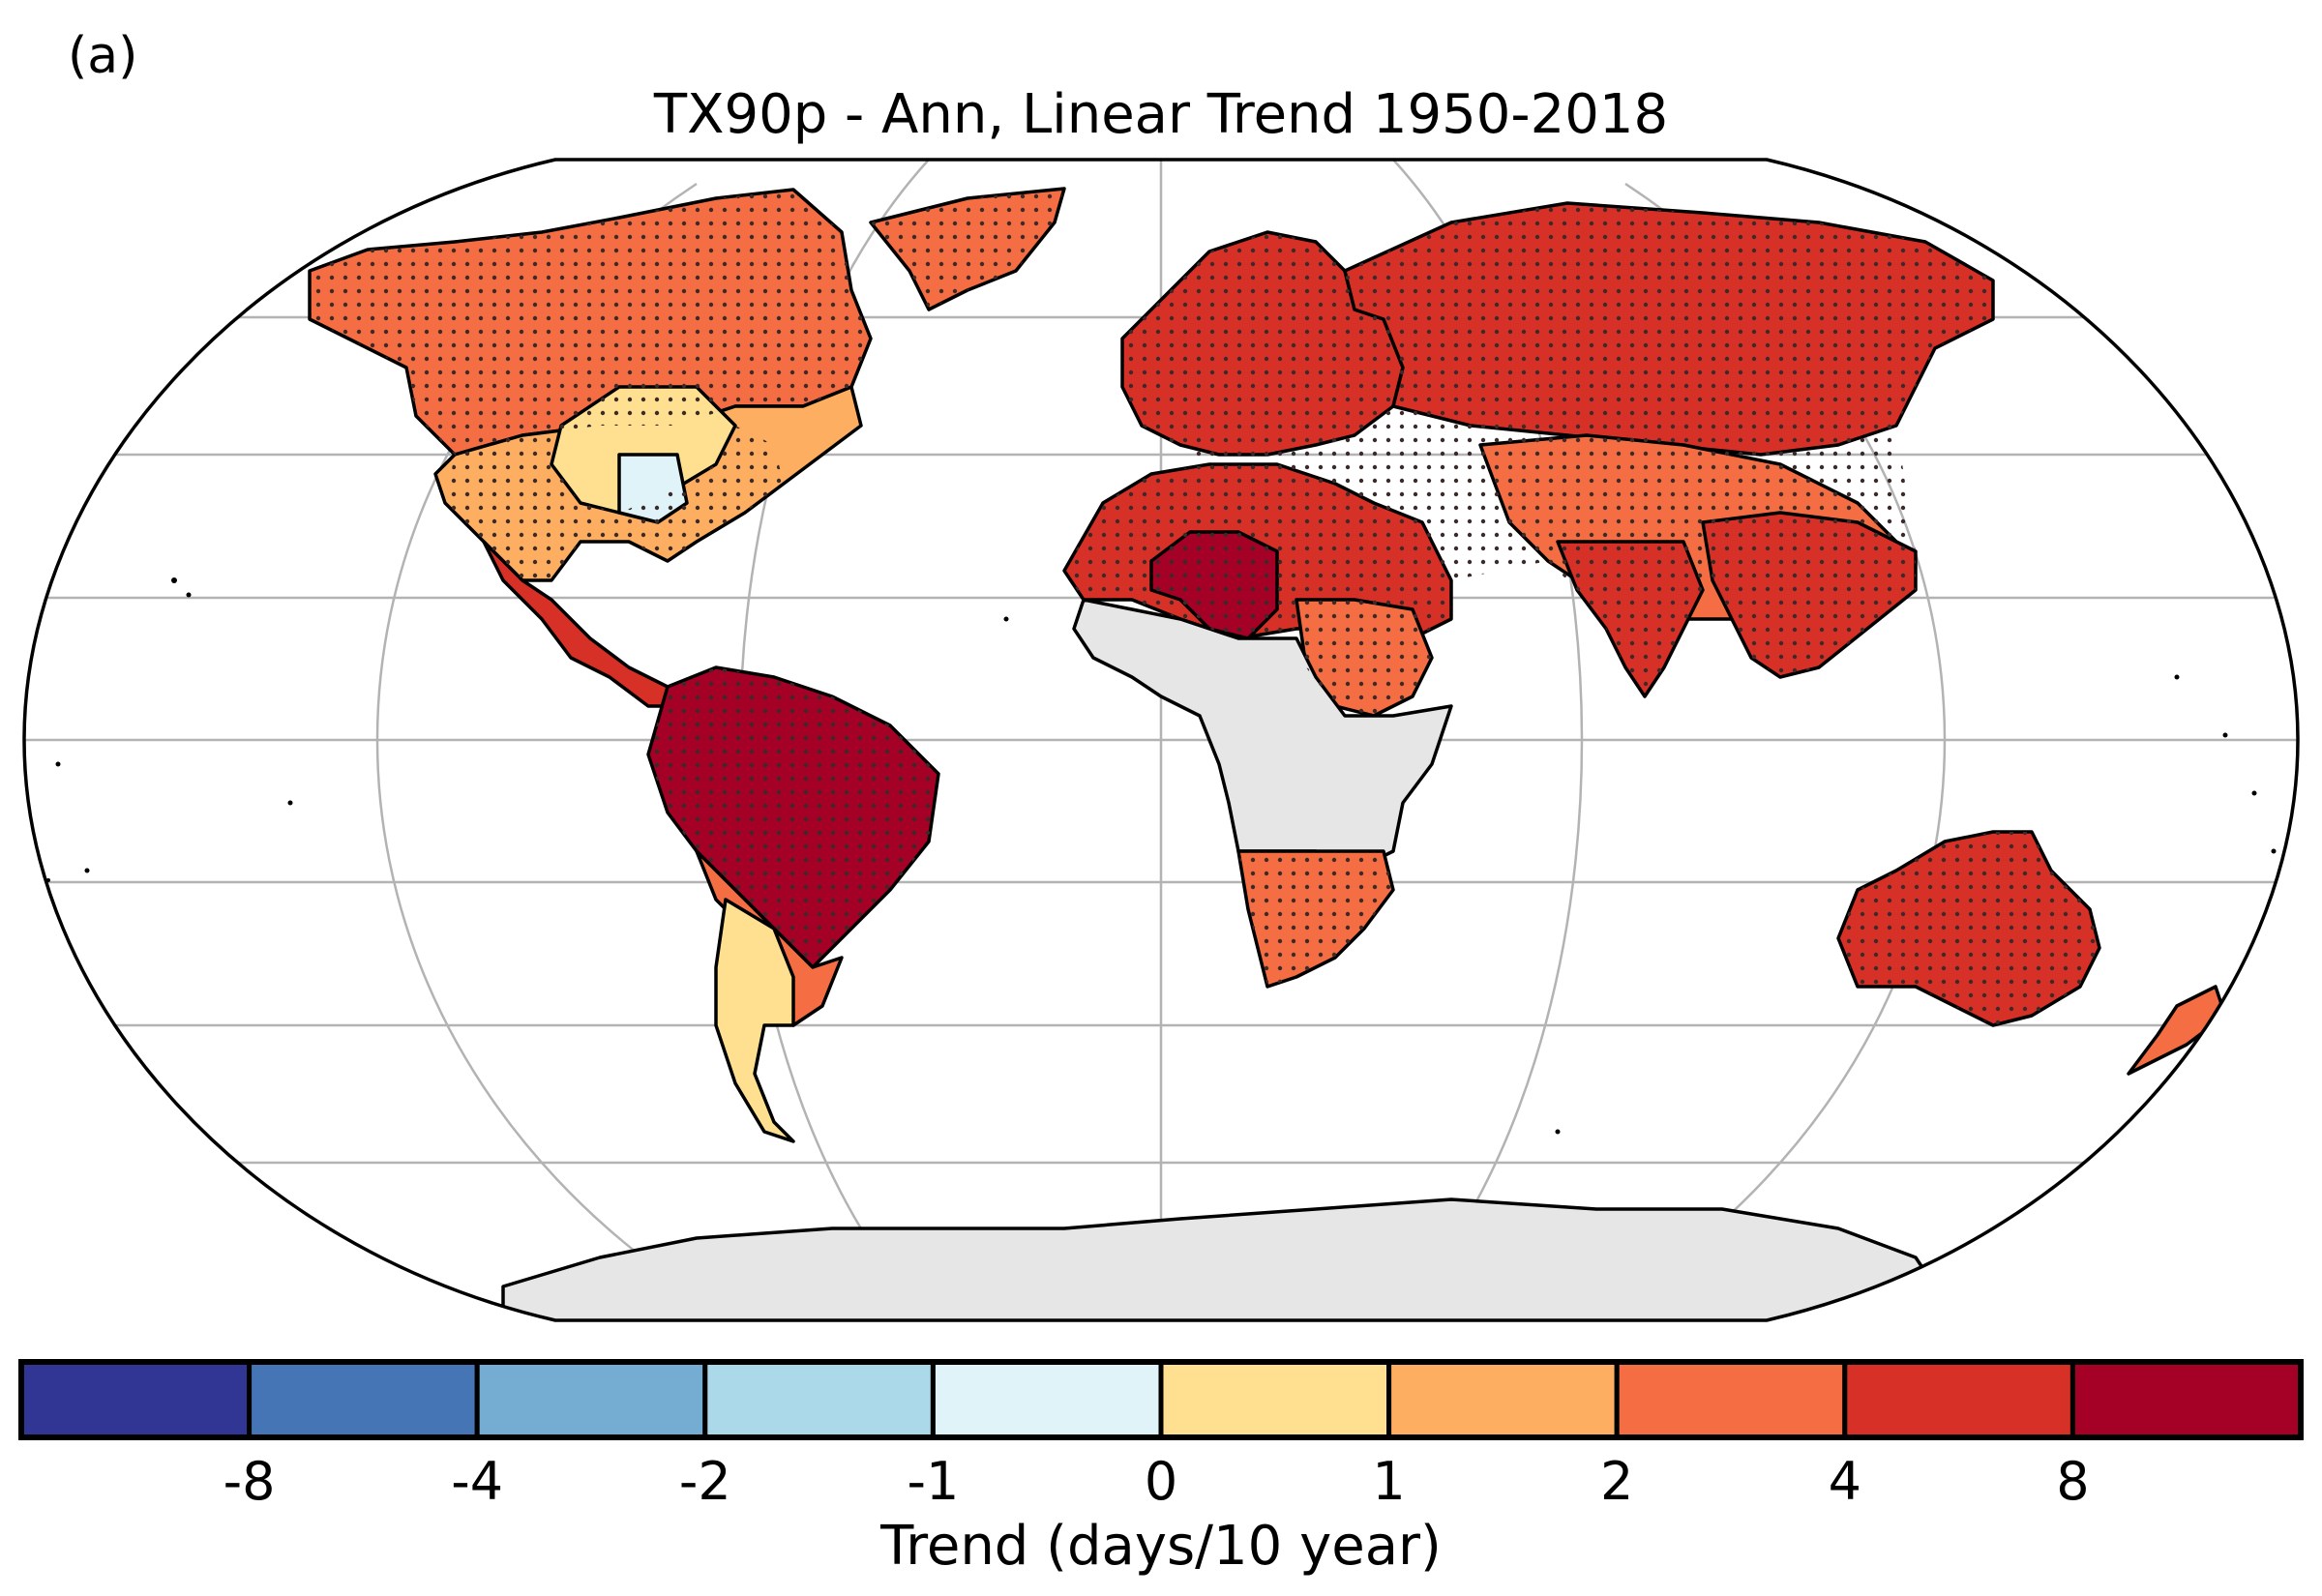  What do you see at coordinates (704, 1481) in the screenshot?
I see `colorbar-tick-label: -2` at bounding box center [704, 1481].